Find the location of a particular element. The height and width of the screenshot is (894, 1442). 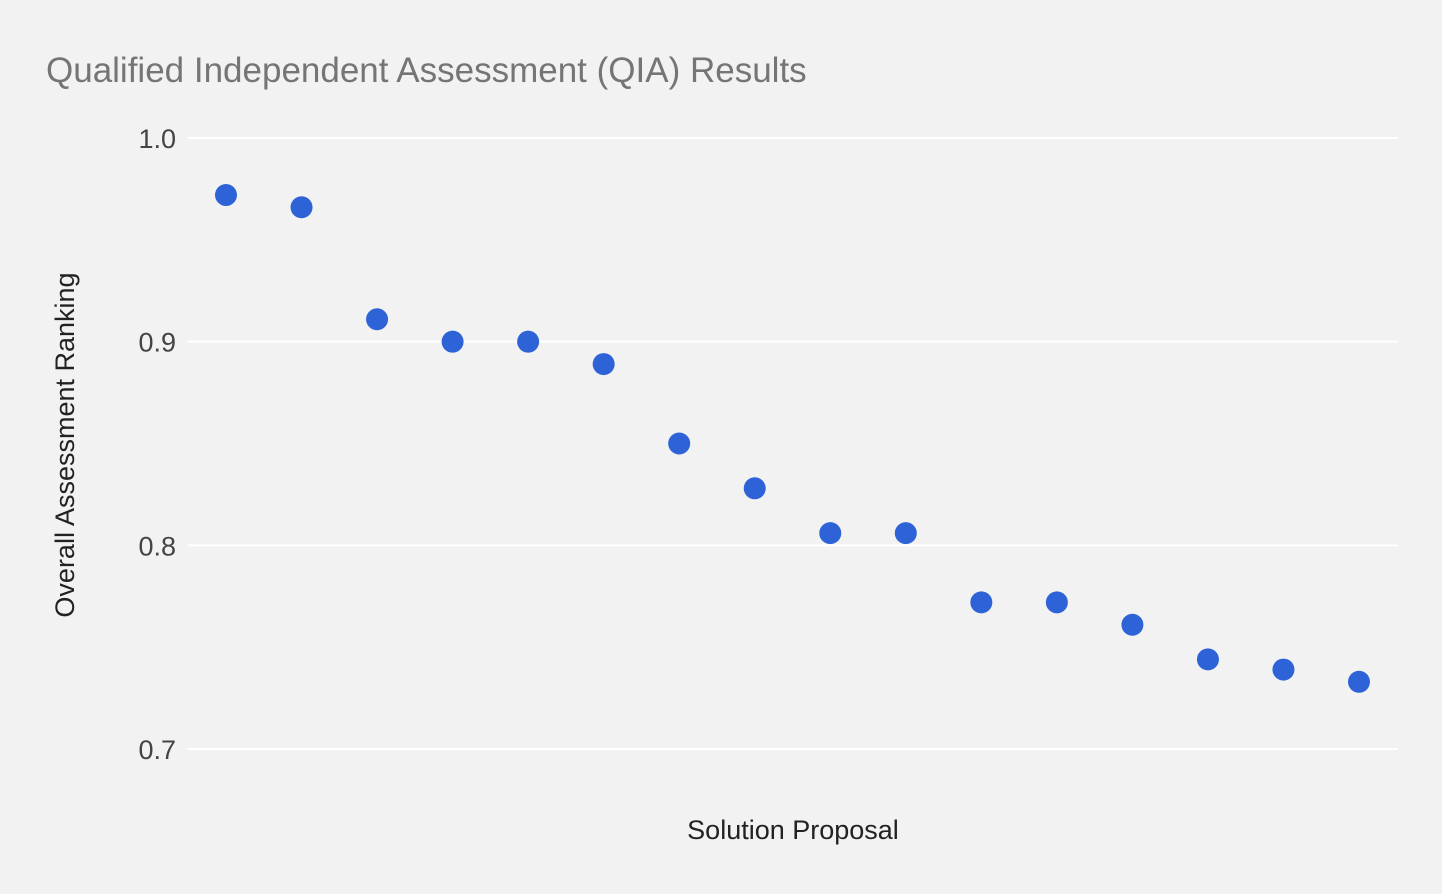

y-tick-label: 0.9 is located at coordinates (157, 343).